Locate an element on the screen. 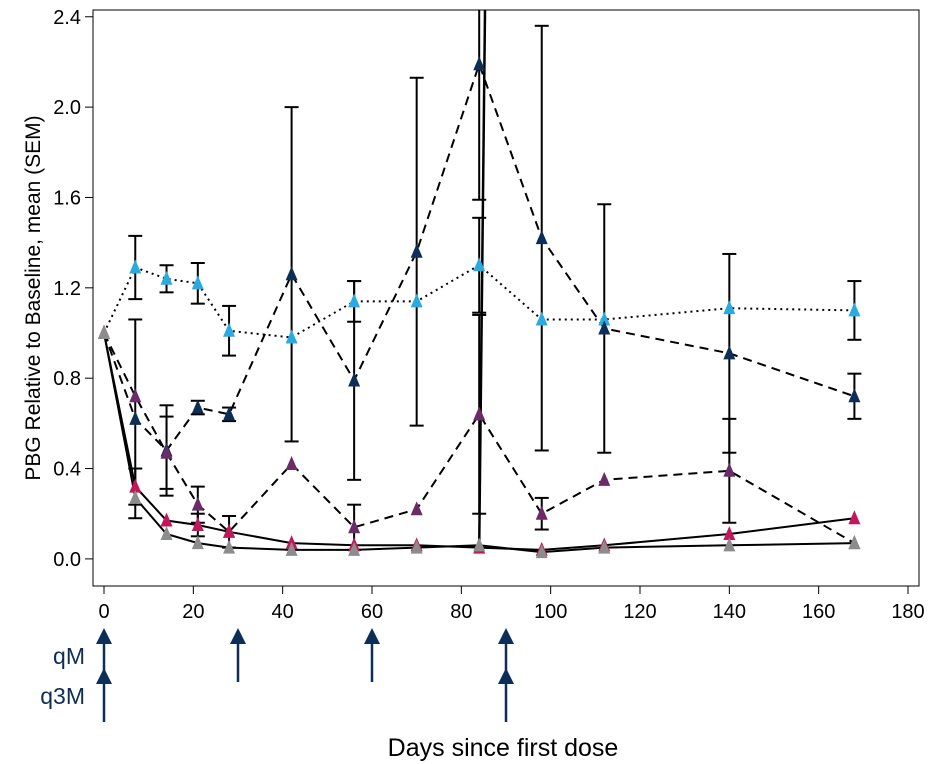 This screenshot has width=932, height=764. y-tick-label: 2.4 is located at coordinates (67, 18).